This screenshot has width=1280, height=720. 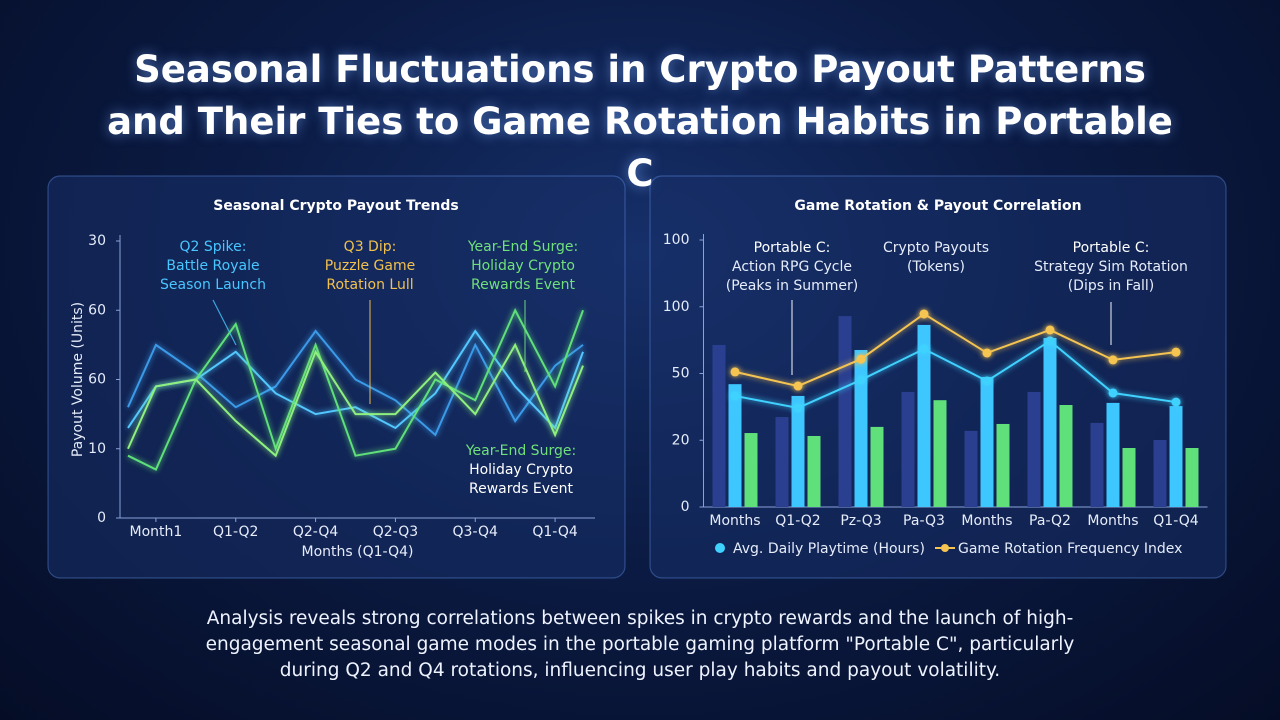 I want to click on annotation-text: Rotation Lull, so click(x=369, y=285).